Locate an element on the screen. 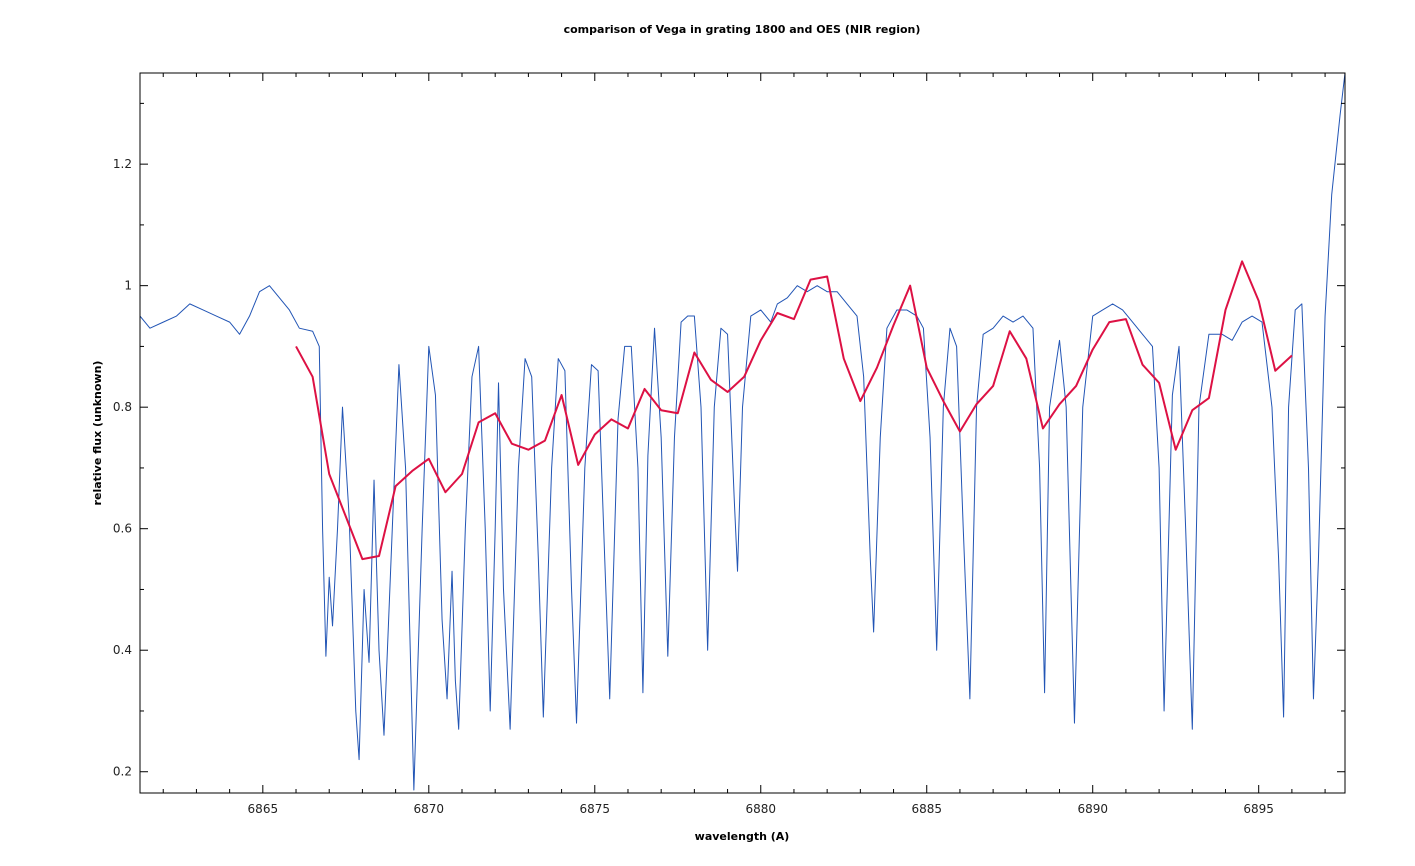  y-tick-label: 1.2 is located at coordinates (122, 164).